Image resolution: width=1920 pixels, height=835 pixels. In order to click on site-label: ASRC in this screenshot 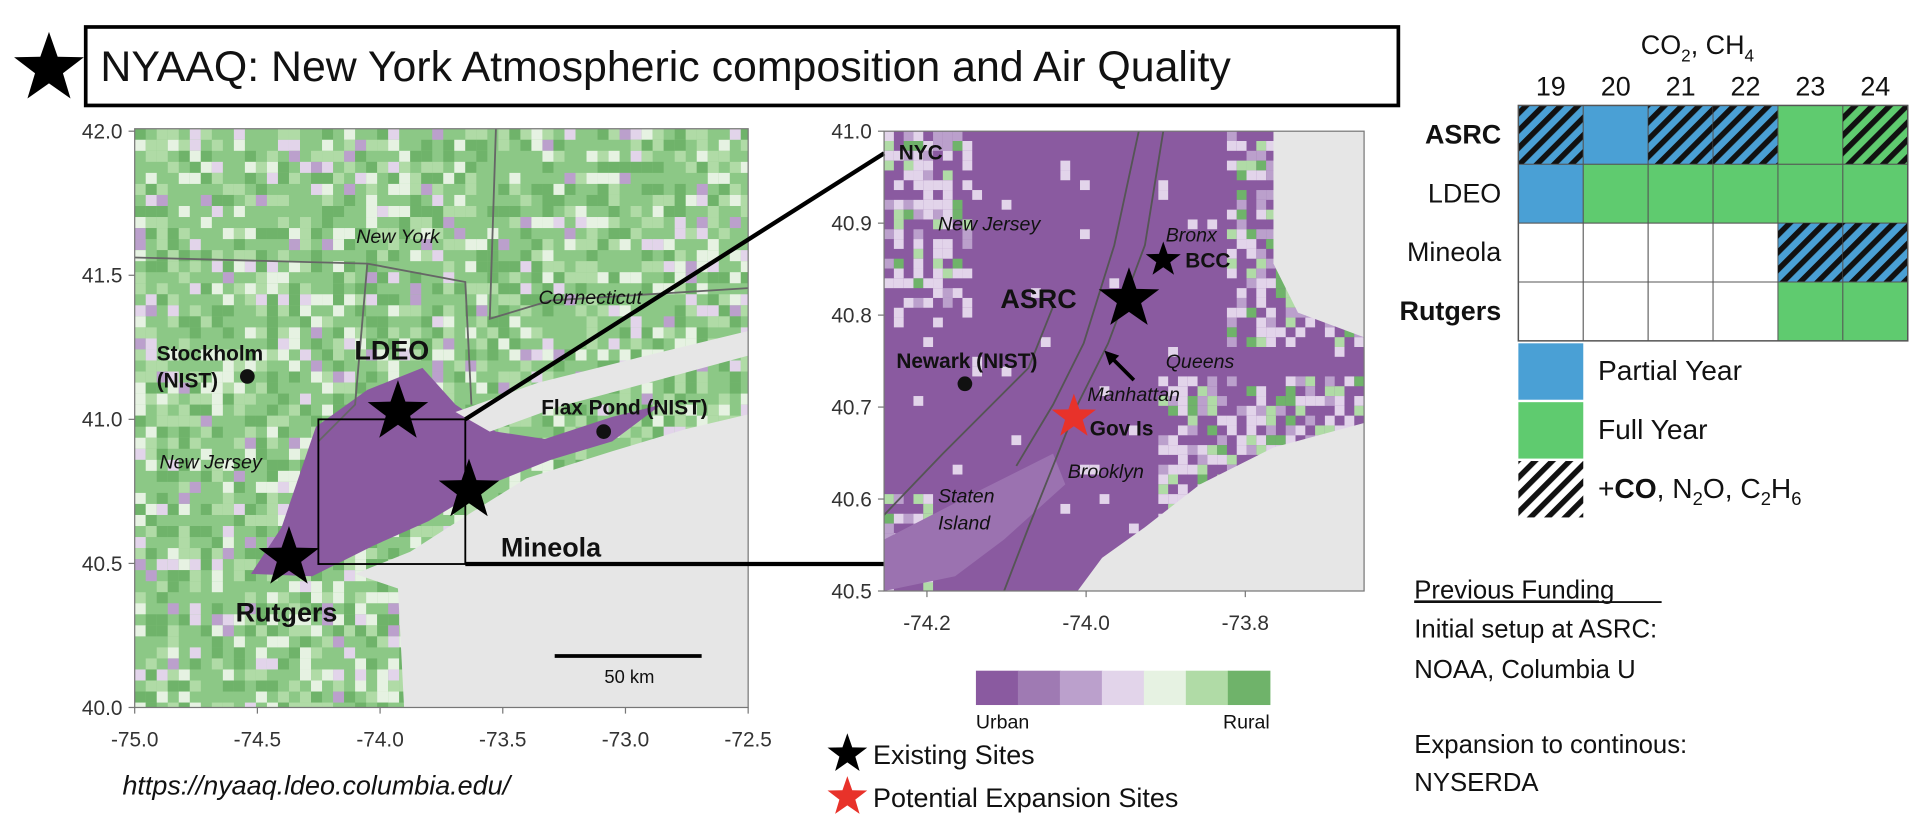, I will do `click(1463, 134)`.